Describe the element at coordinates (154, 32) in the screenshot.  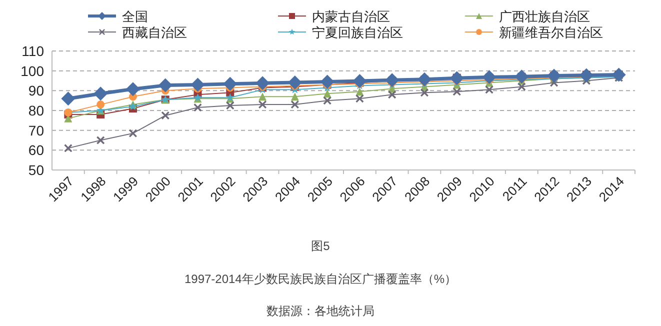
I see `legend-label: 西藏自治区` at that location.